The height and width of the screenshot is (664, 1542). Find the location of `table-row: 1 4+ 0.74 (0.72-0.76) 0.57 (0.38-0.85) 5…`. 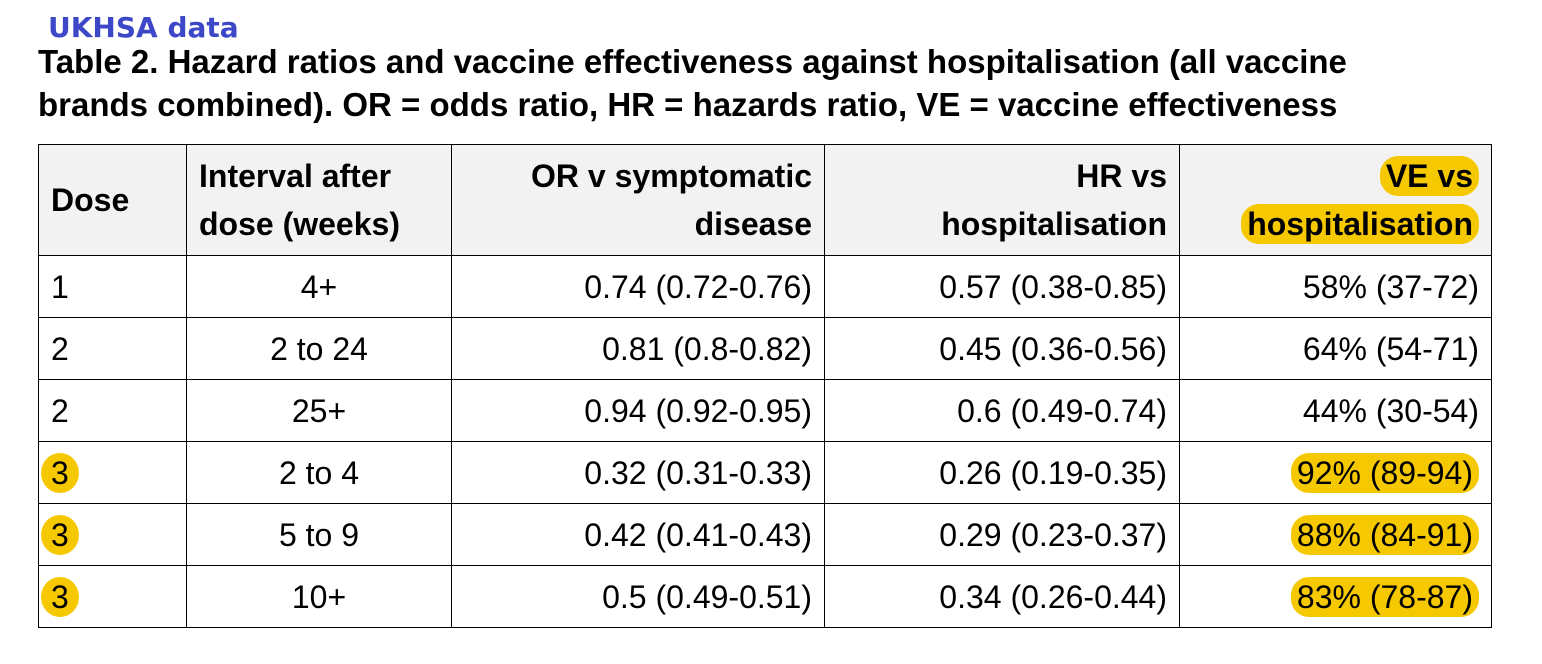

table-row: 1 4+ 0.74 (0.72-0.76) 0.57 (0.38-0.85) 5… is located at coordinates (765, 286).